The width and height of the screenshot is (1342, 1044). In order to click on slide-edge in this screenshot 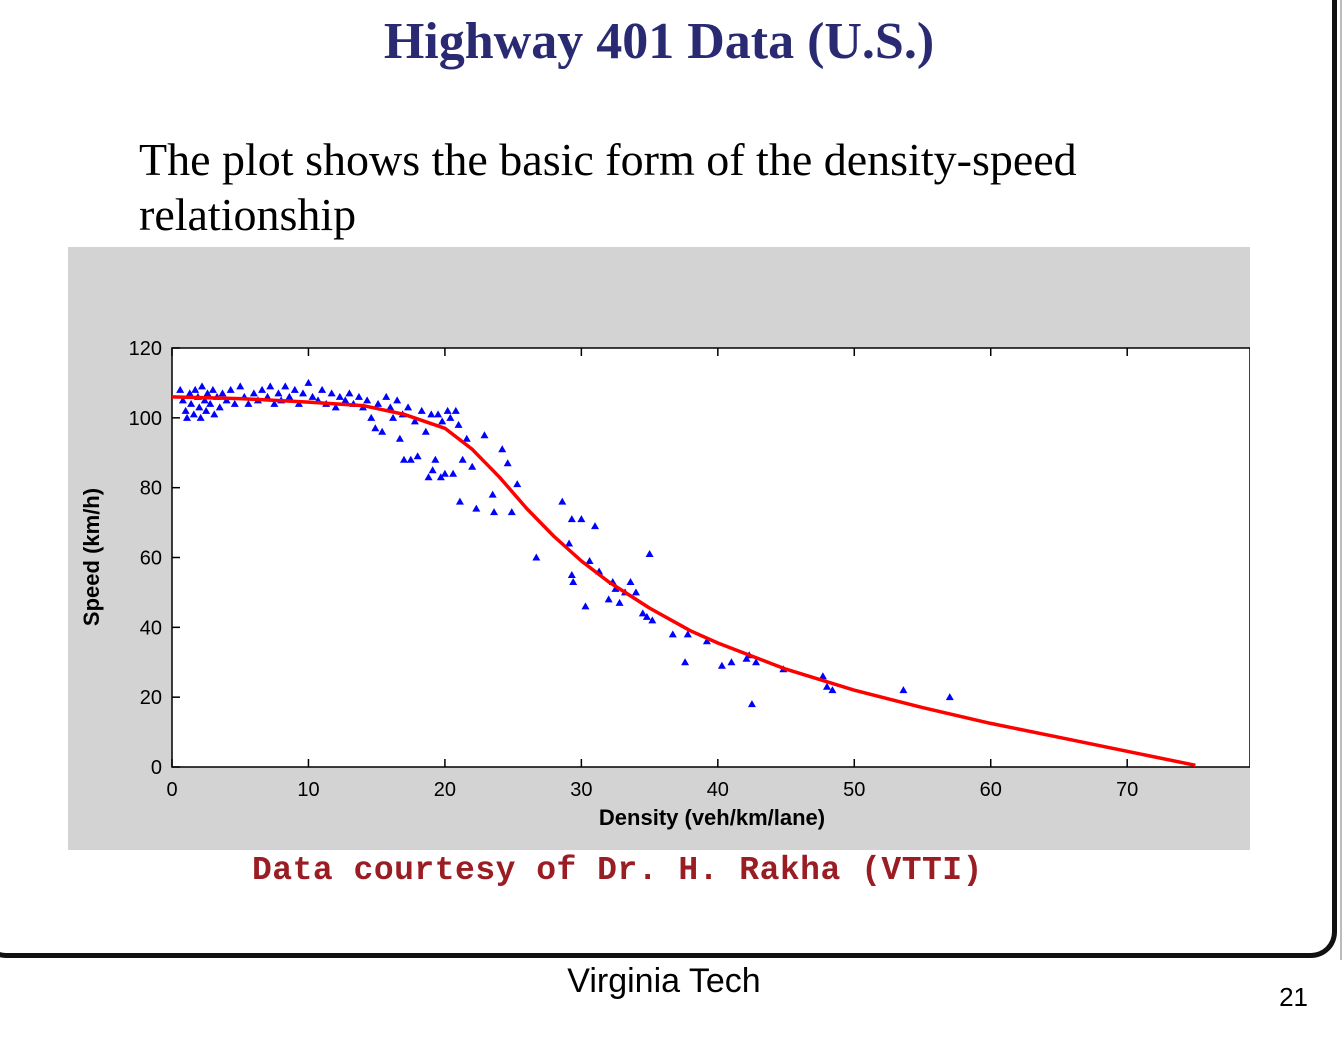, I will do `click(1341, 480)`.